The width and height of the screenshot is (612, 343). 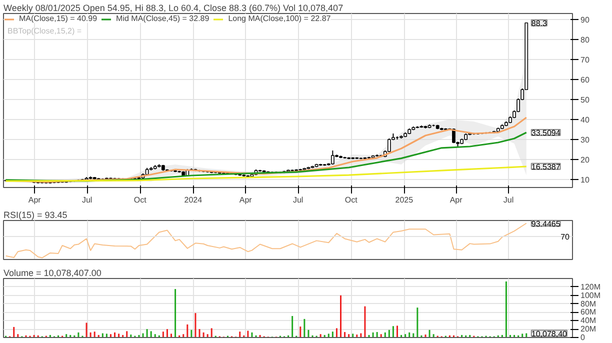 What do you see at coordinates (163, 18) in the screenshot?
I see `legend-label: Mid MA(Close,45) = 32.89` at bounding box center [163, 18].